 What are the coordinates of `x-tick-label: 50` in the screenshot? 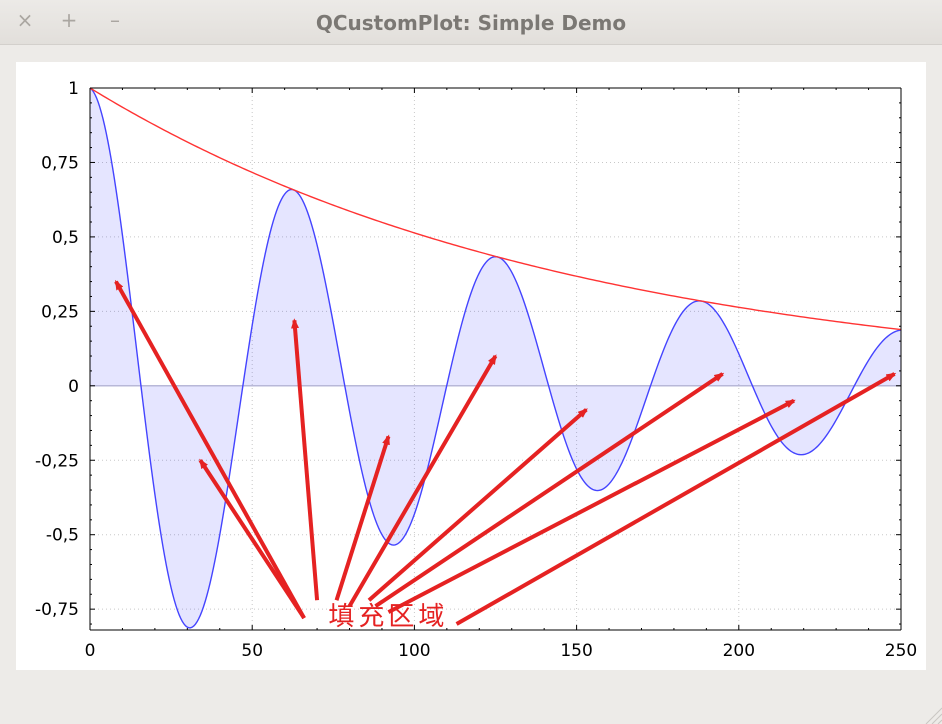 It's located at (252, 651).